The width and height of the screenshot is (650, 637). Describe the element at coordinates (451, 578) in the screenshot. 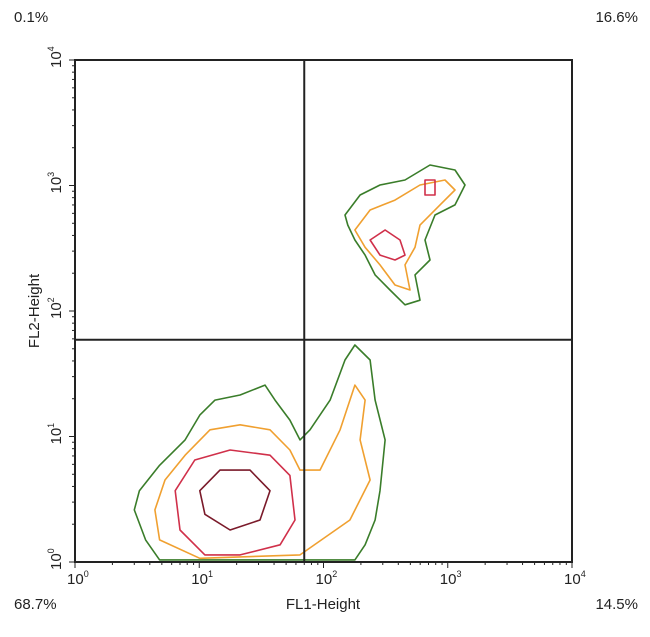

I see `x-tick-label: 10³` at that location.